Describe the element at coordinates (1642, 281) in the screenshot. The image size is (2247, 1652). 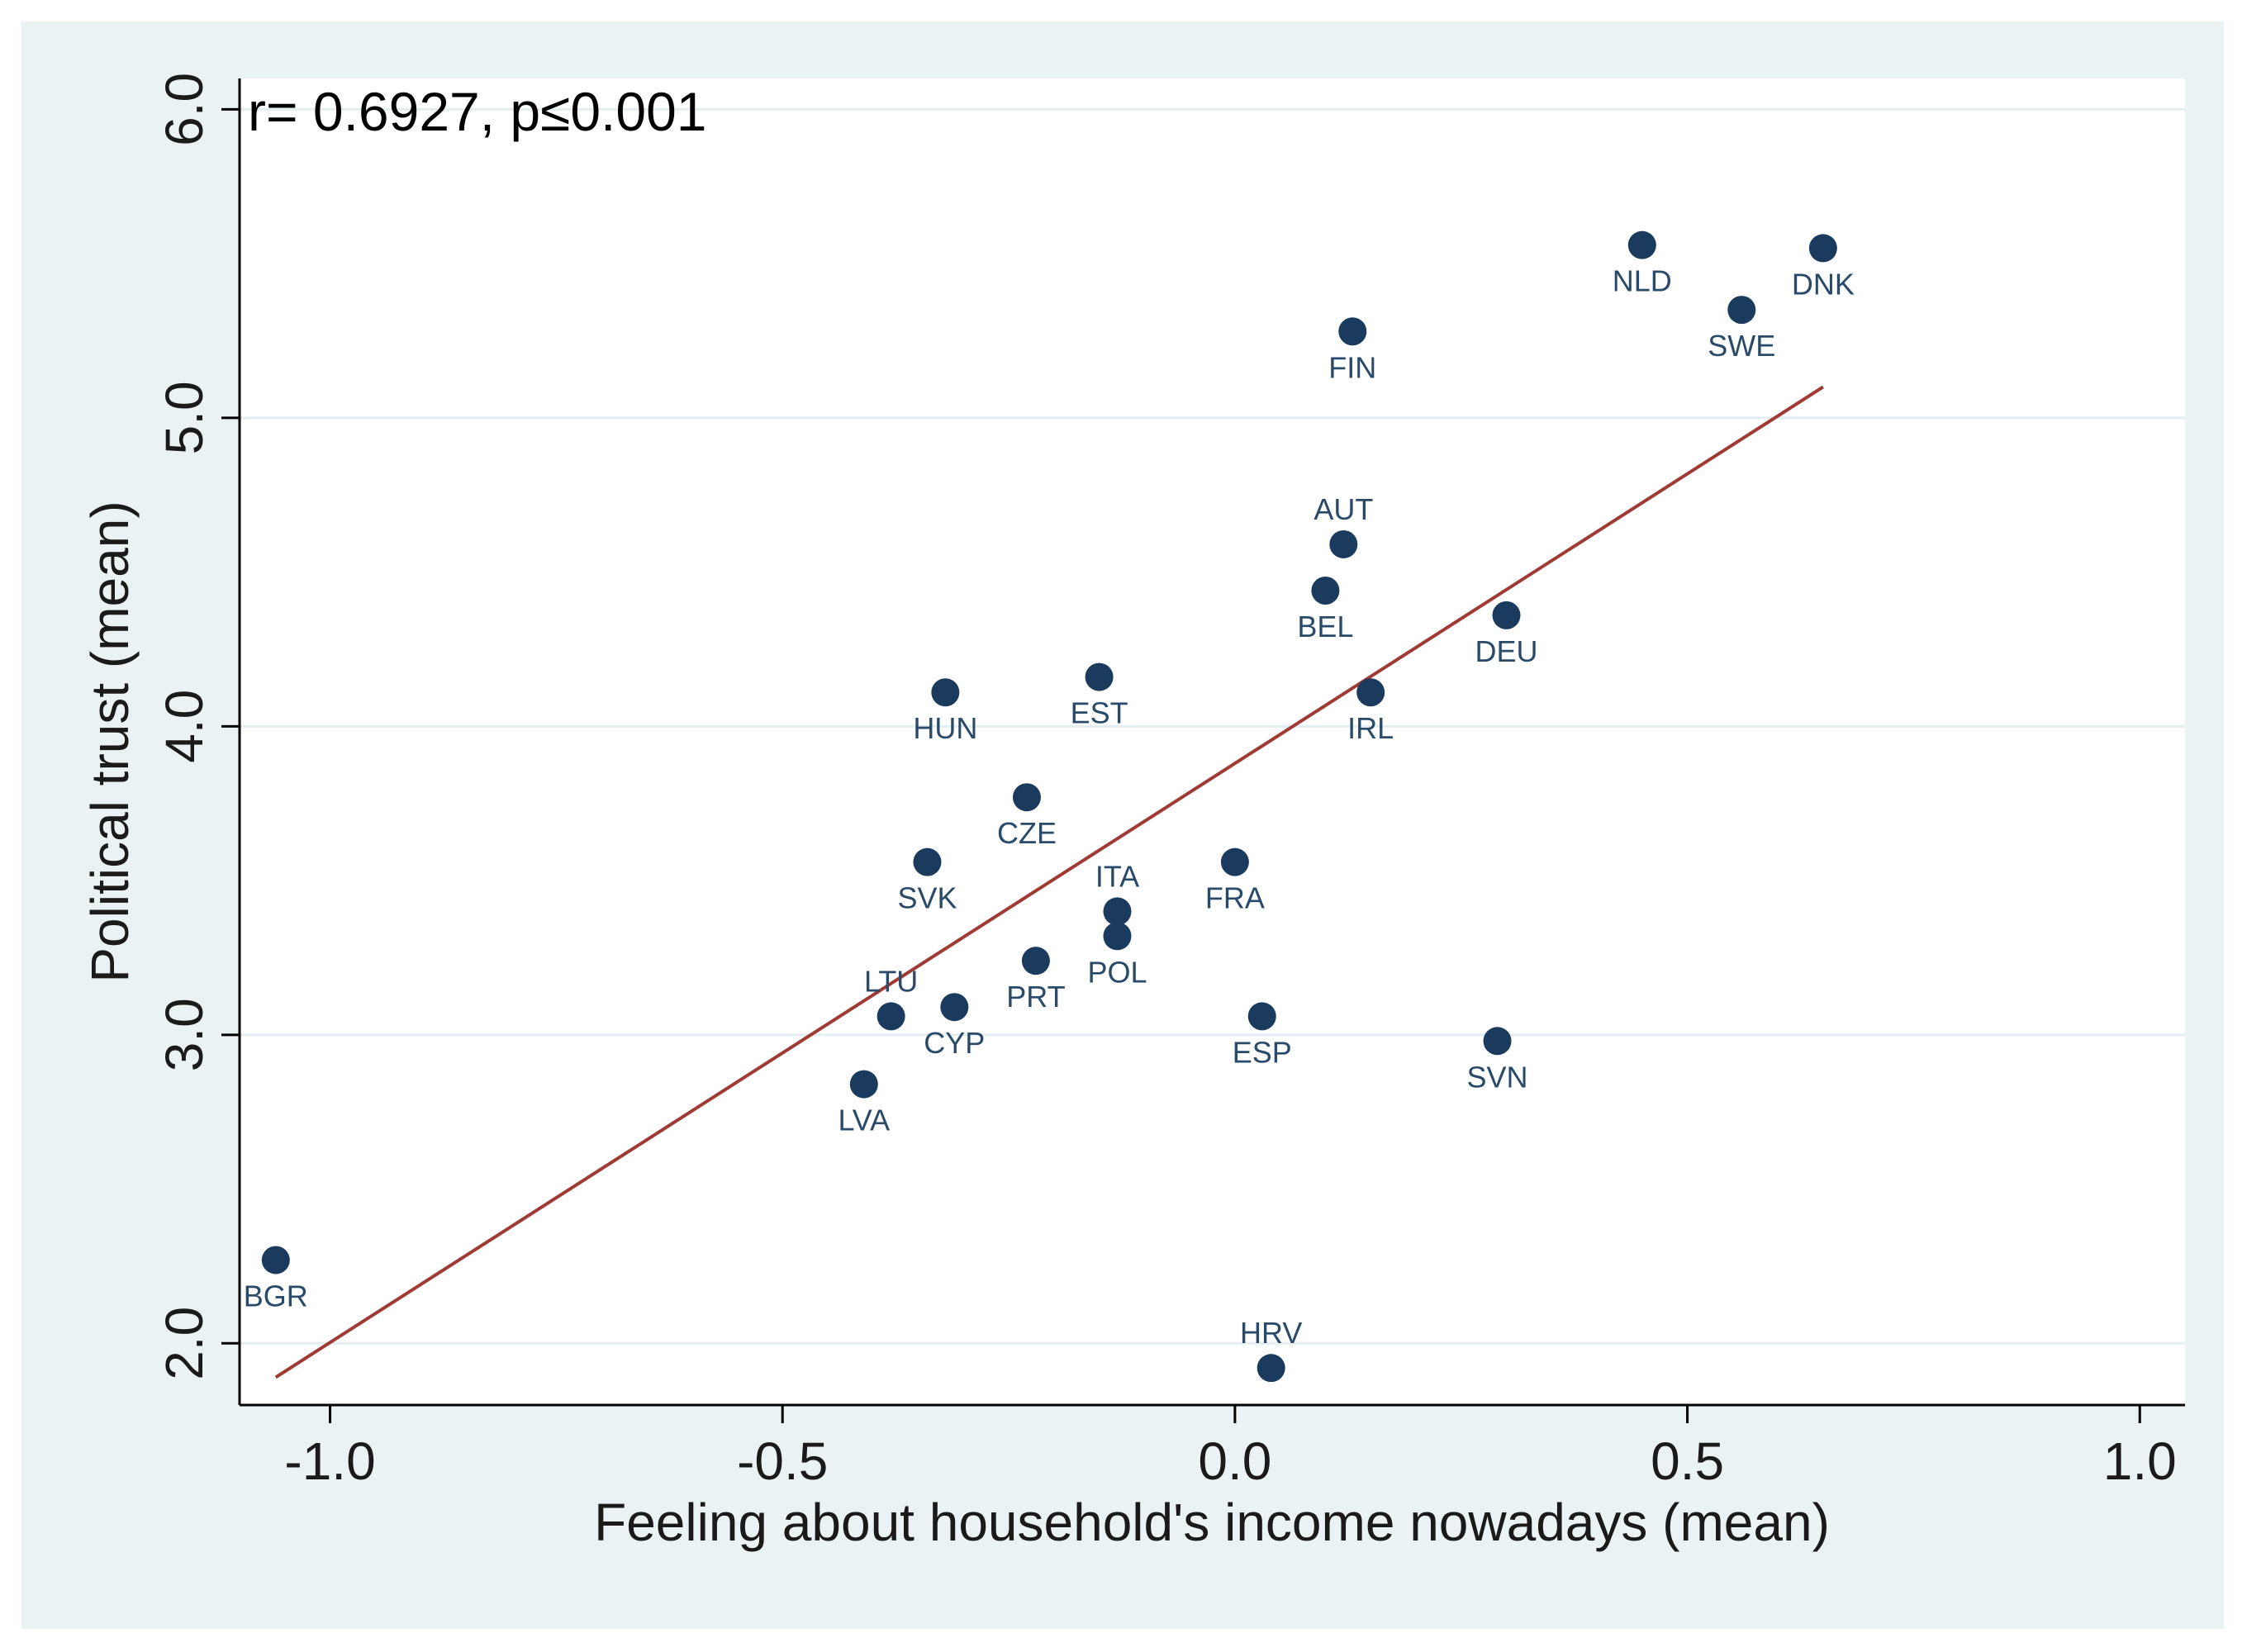
I see `data-label-nld: NLD` at that location.